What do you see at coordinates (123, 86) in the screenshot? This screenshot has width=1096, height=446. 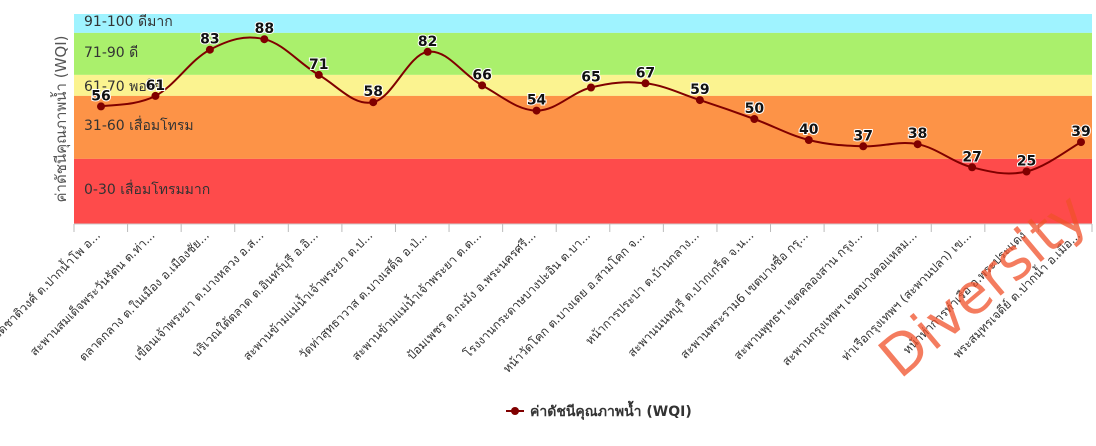 I see `band-label-2: 61-70 พอใช้` at bounding box center [123, 86].